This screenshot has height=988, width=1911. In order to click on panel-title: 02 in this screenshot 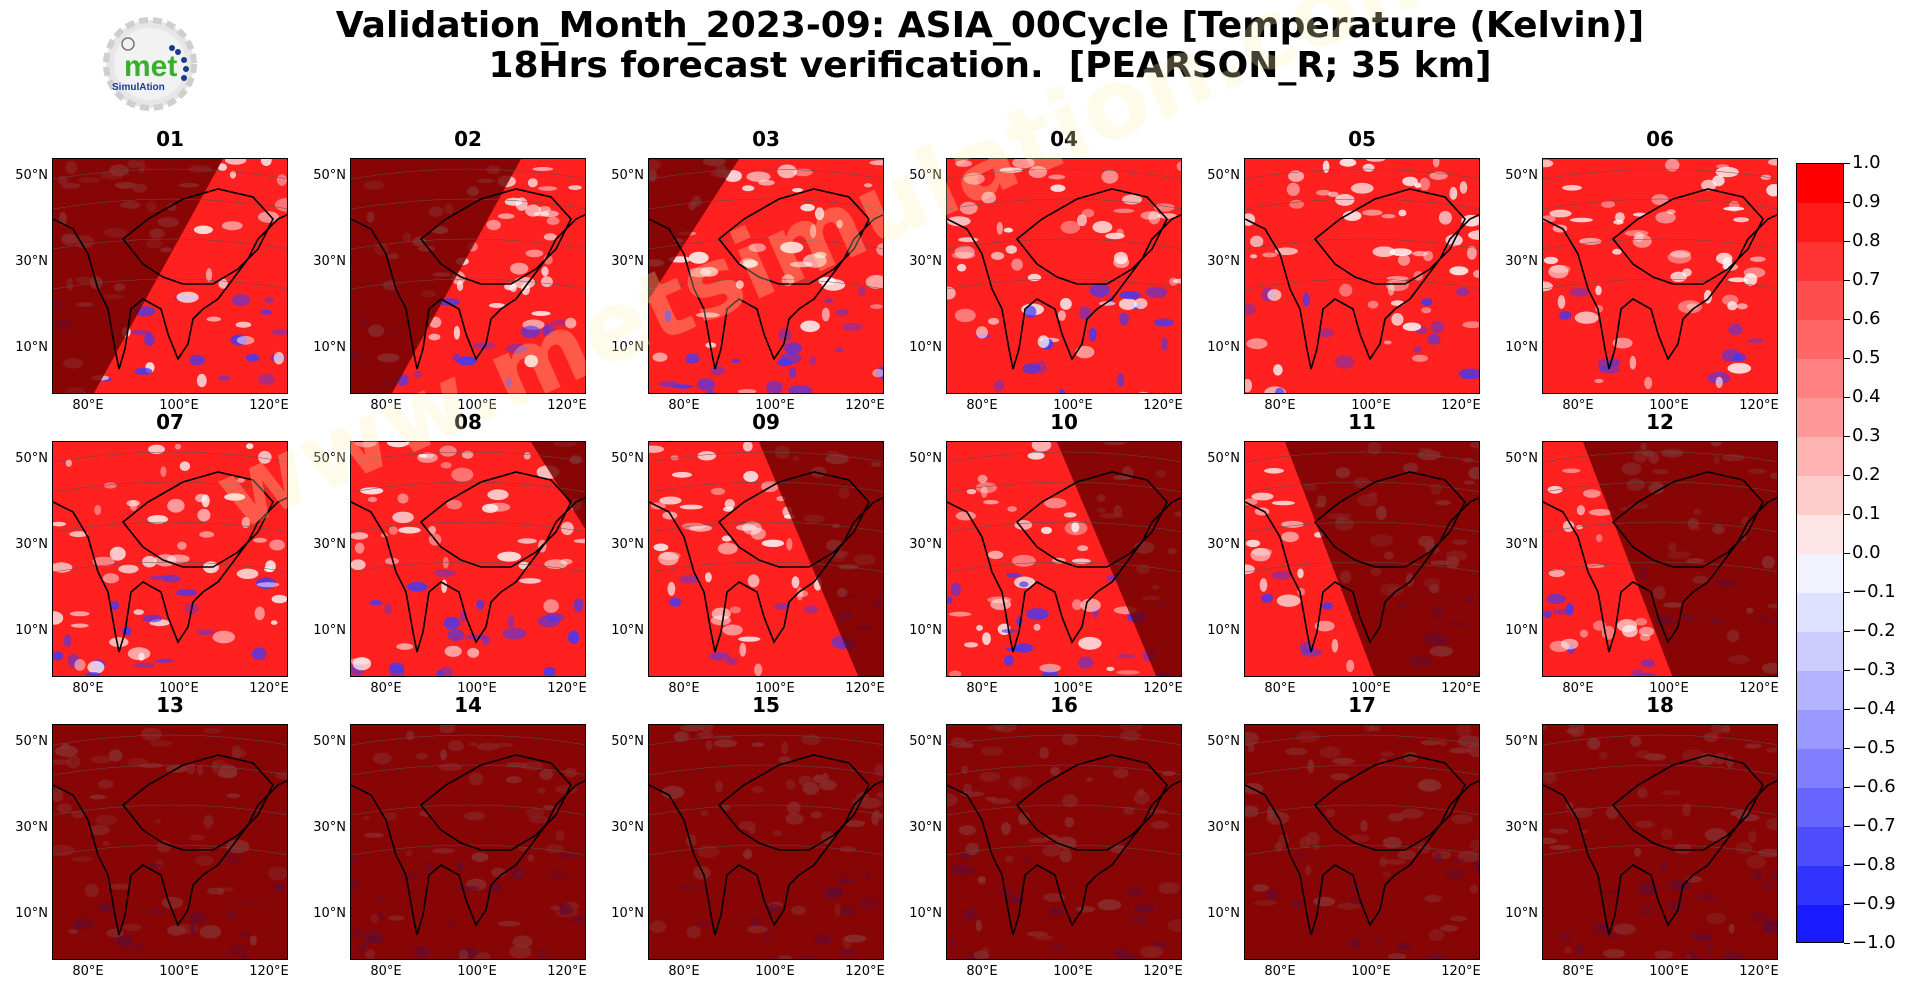, I will do `click(468, 139)`.